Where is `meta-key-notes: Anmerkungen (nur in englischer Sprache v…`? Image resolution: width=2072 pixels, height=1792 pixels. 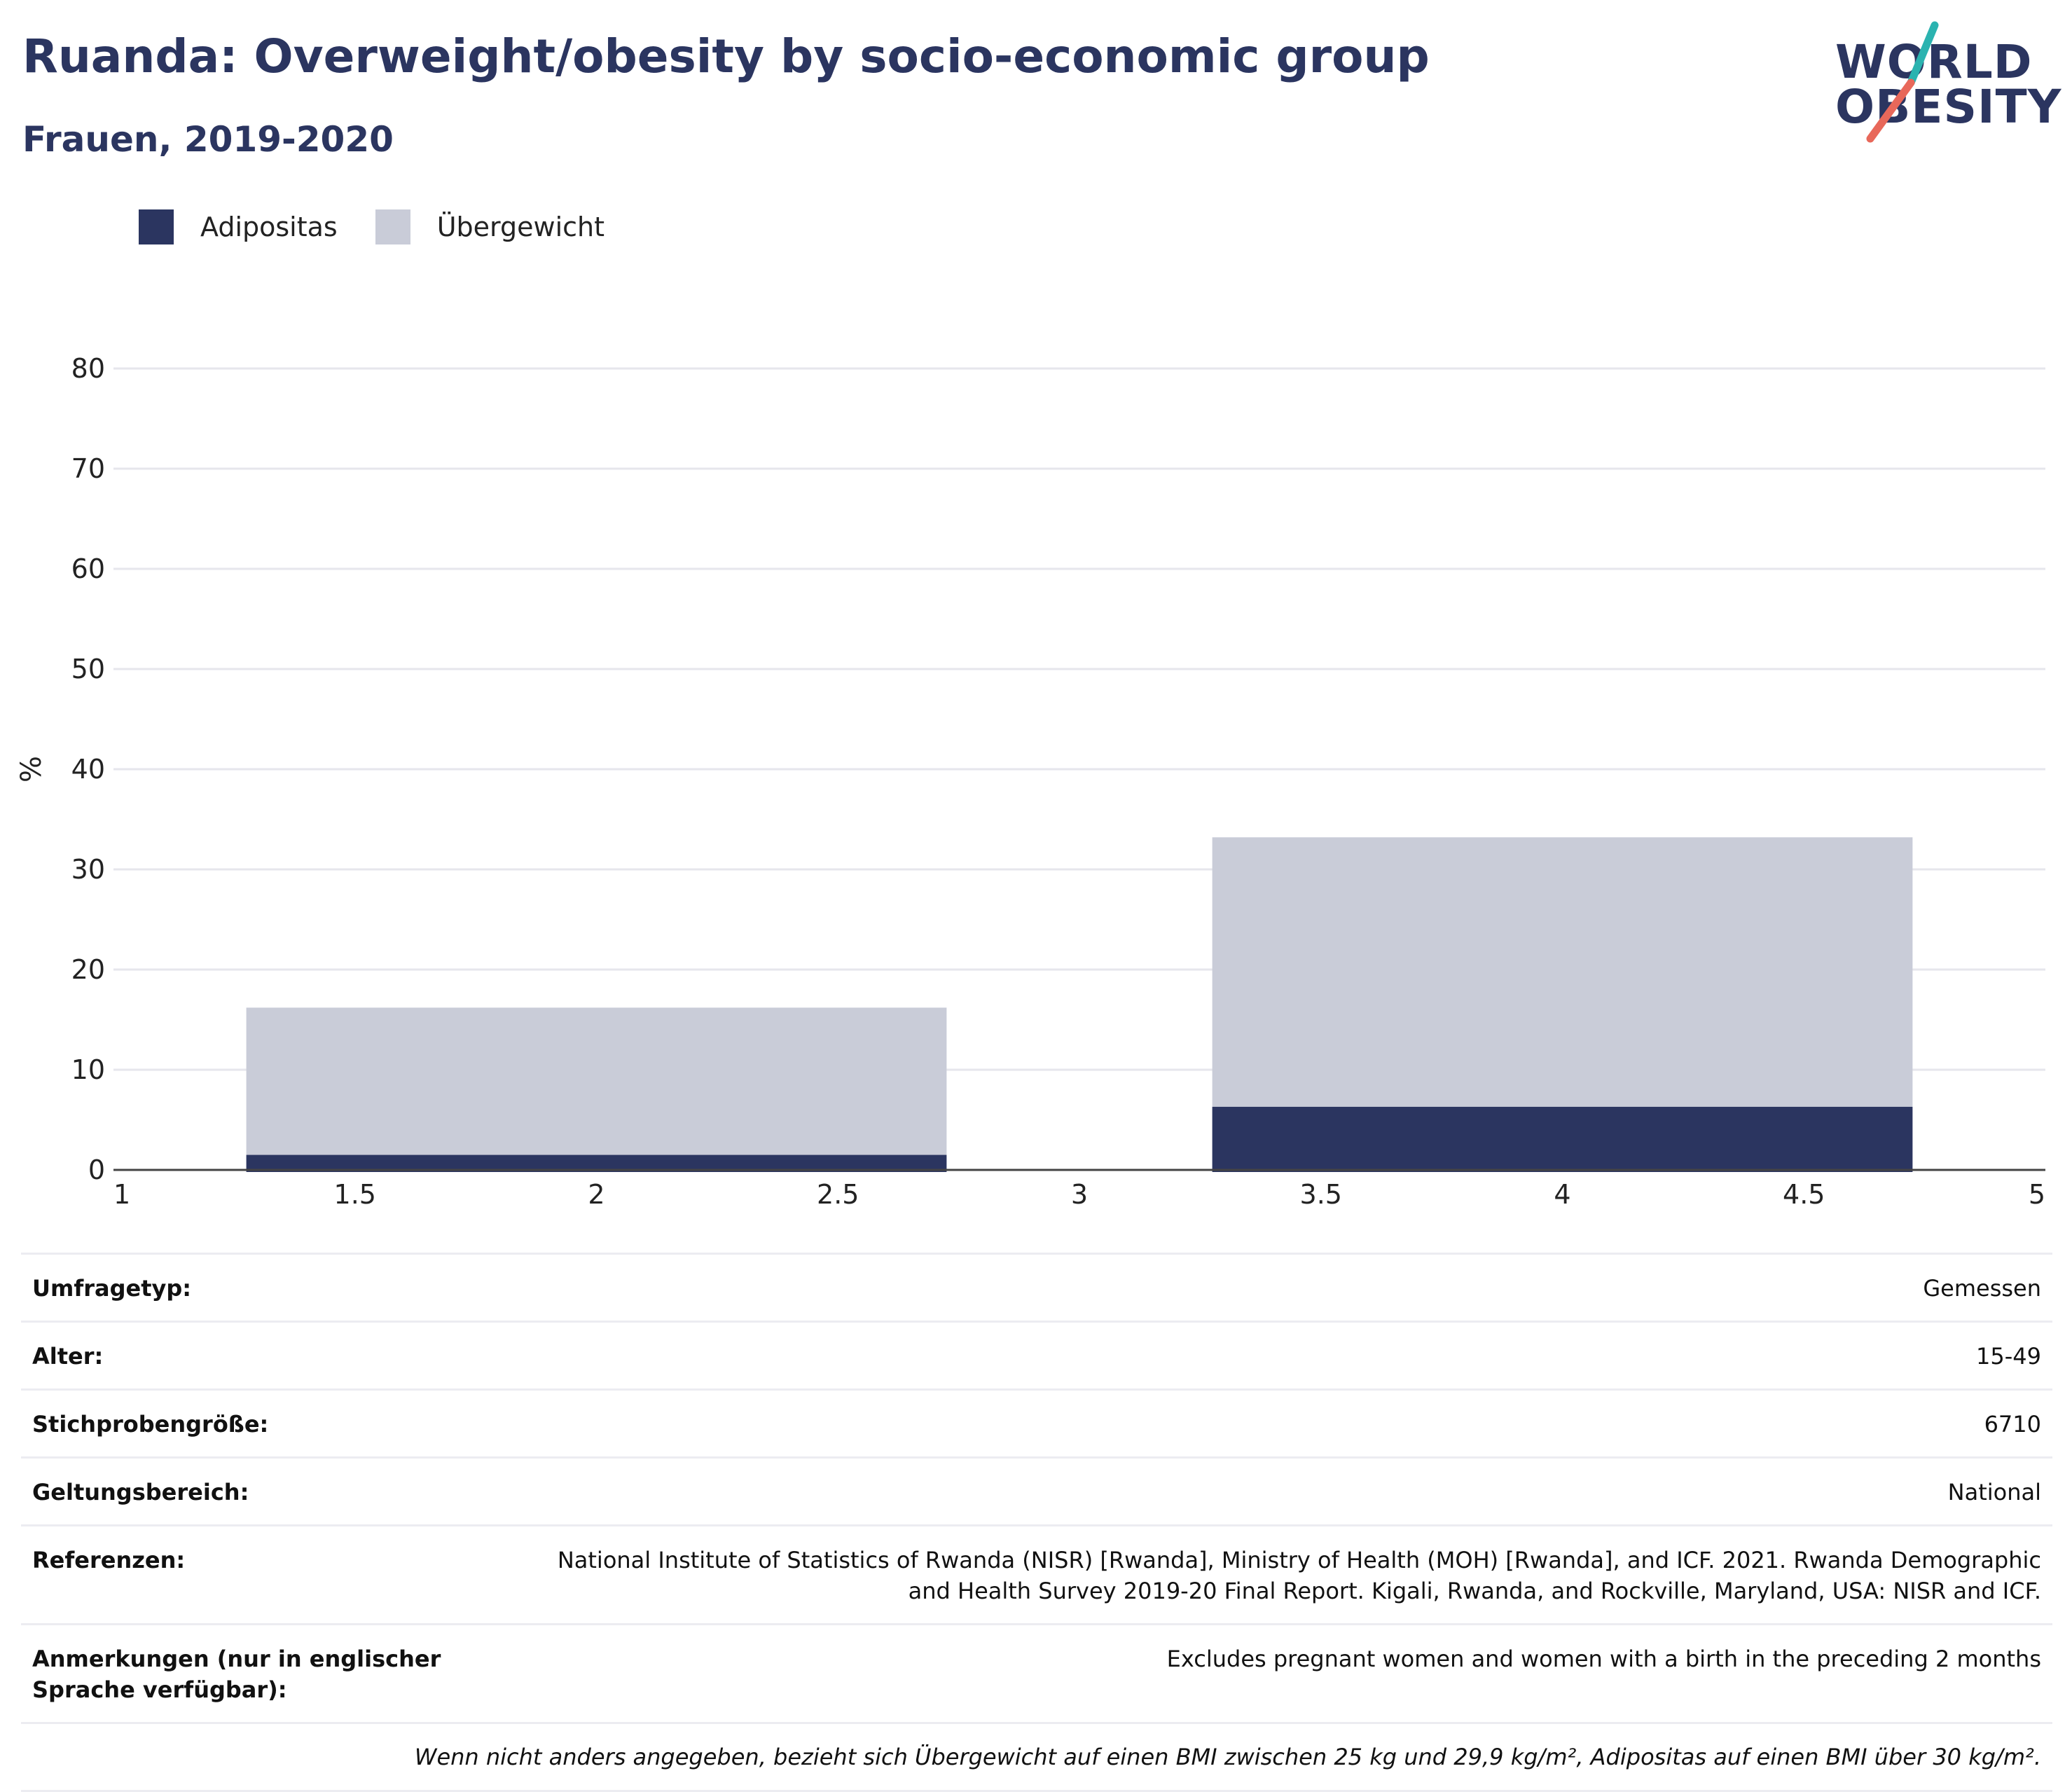 meta-key-notes: Anmerkungen (nur in englischer Sprache v… is located at coordinates (237, 1674).